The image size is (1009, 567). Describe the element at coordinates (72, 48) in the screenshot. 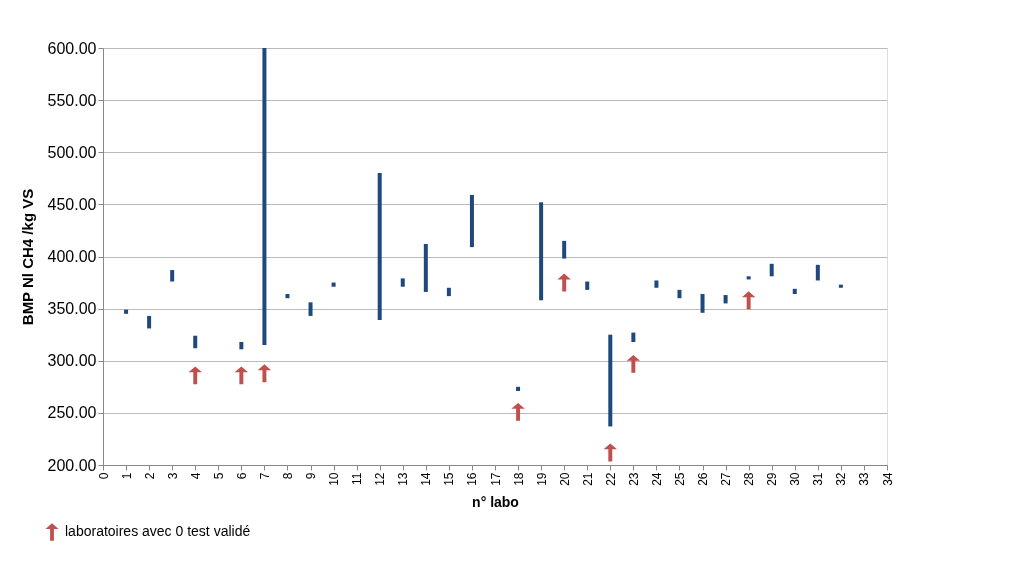

I see `y-tick-label: 600.00` at that location.